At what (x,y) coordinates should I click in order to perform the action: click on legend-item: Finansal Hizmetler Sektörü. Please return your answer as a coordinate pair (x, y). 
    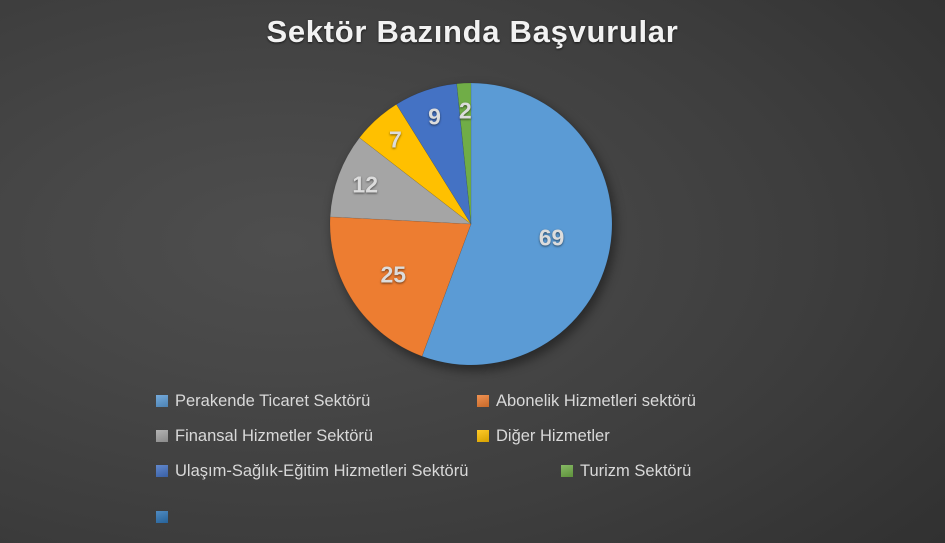
    Looking at the image, I should click on (264, 436).